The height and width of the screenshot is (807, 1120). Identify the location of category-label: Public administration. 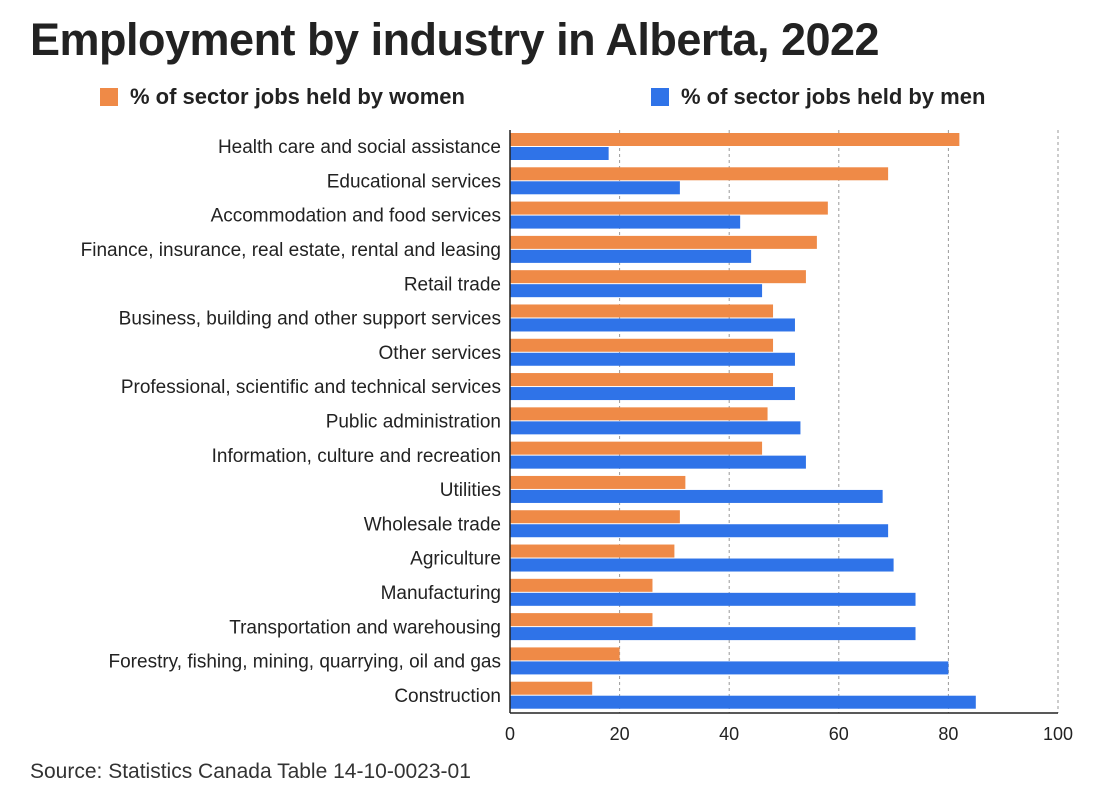
(413, 422).